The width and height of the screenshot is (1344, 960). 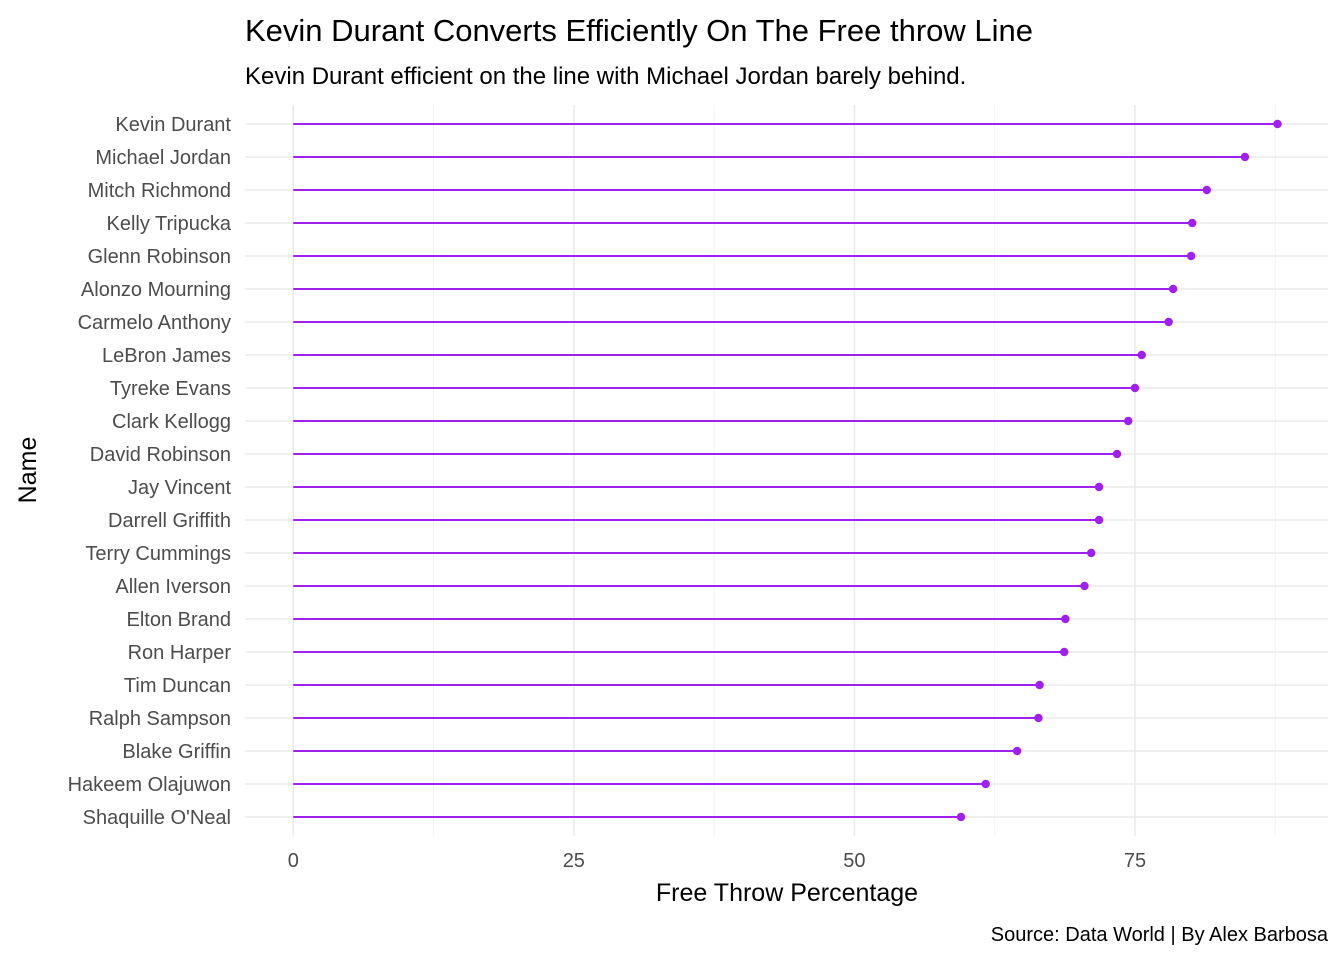 What do you see at coordinates (177, 686) in the screenshot?
I see `y-category-label-17: Tim Duncan` at bounding box center [177, 686].